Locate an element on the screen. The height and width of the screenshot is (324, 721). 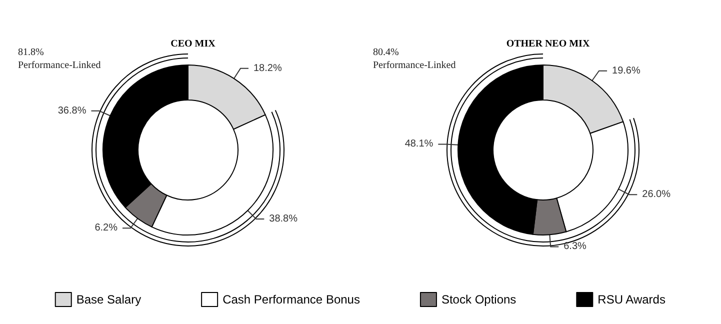
data-label: 6.2% is located at coordinates (106, 228).